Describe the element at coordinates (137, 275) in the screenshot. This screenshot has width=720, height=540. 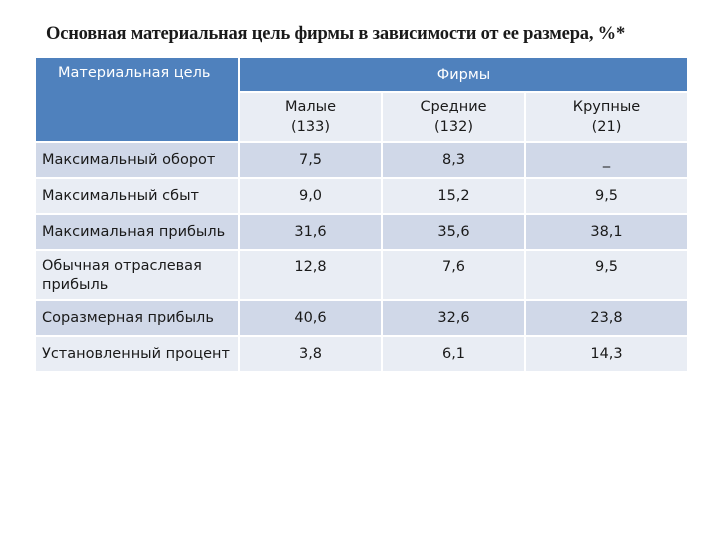
I see `row-label: Обычная отраслевая прибыль` at that location.